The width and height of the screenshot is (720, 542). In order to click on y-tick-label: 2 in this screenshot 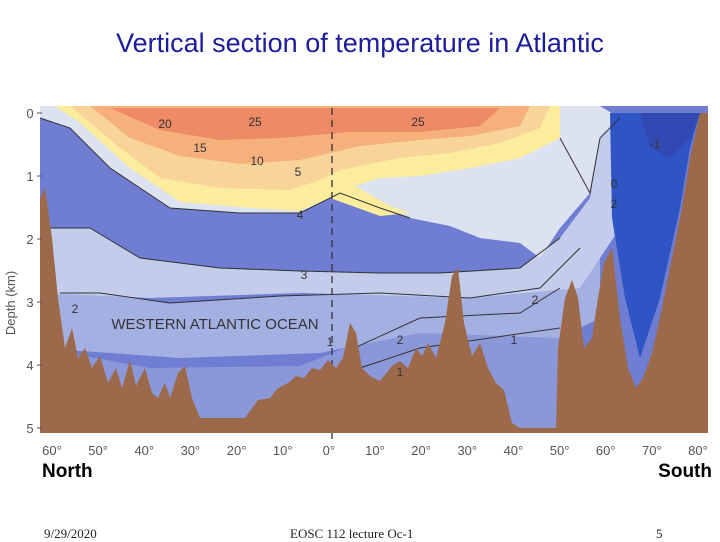, I will do `click(29, 239)`.